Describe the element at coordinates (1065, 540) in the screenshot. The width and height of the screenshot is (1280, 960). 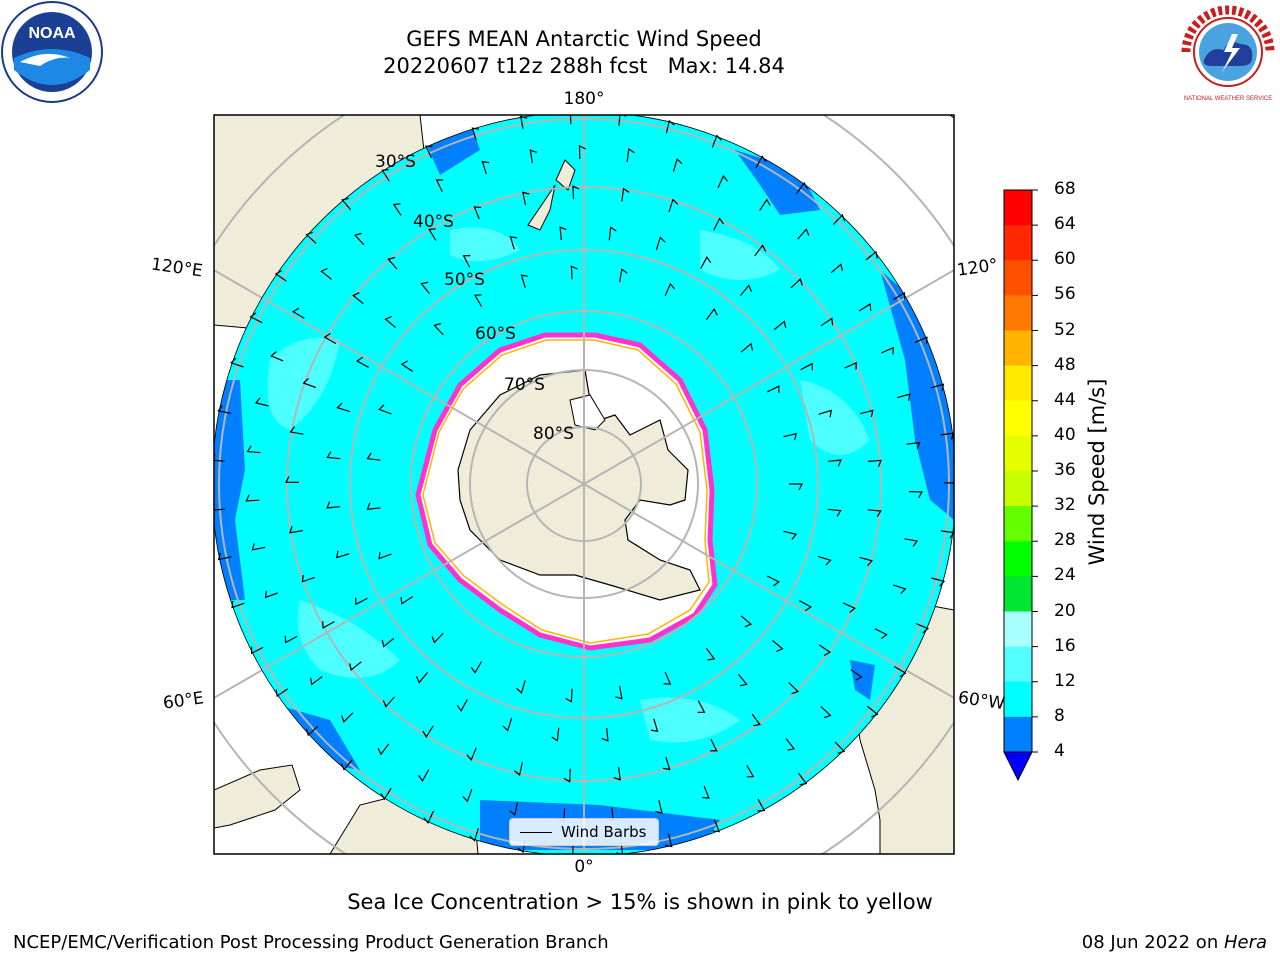
I see `colorbar-tick-label: 28` at that location.